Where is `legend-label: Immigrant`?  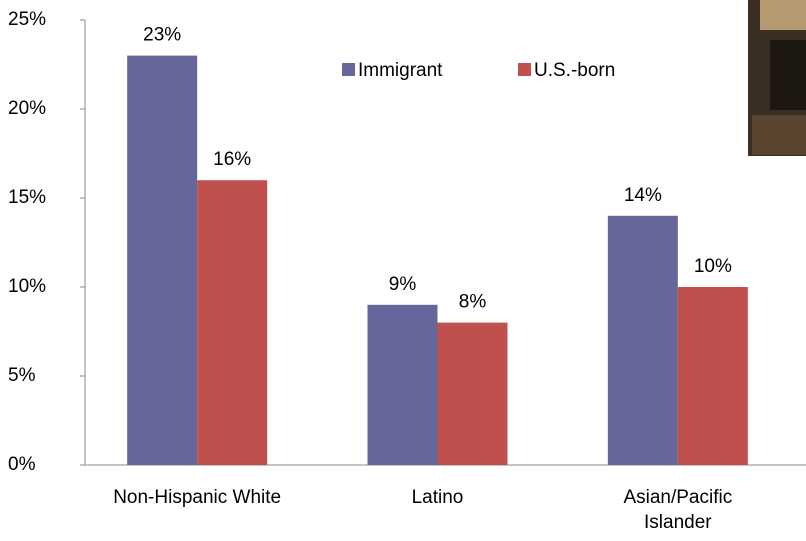
legend-label: Immigrant is located at coordinates (400, 70).